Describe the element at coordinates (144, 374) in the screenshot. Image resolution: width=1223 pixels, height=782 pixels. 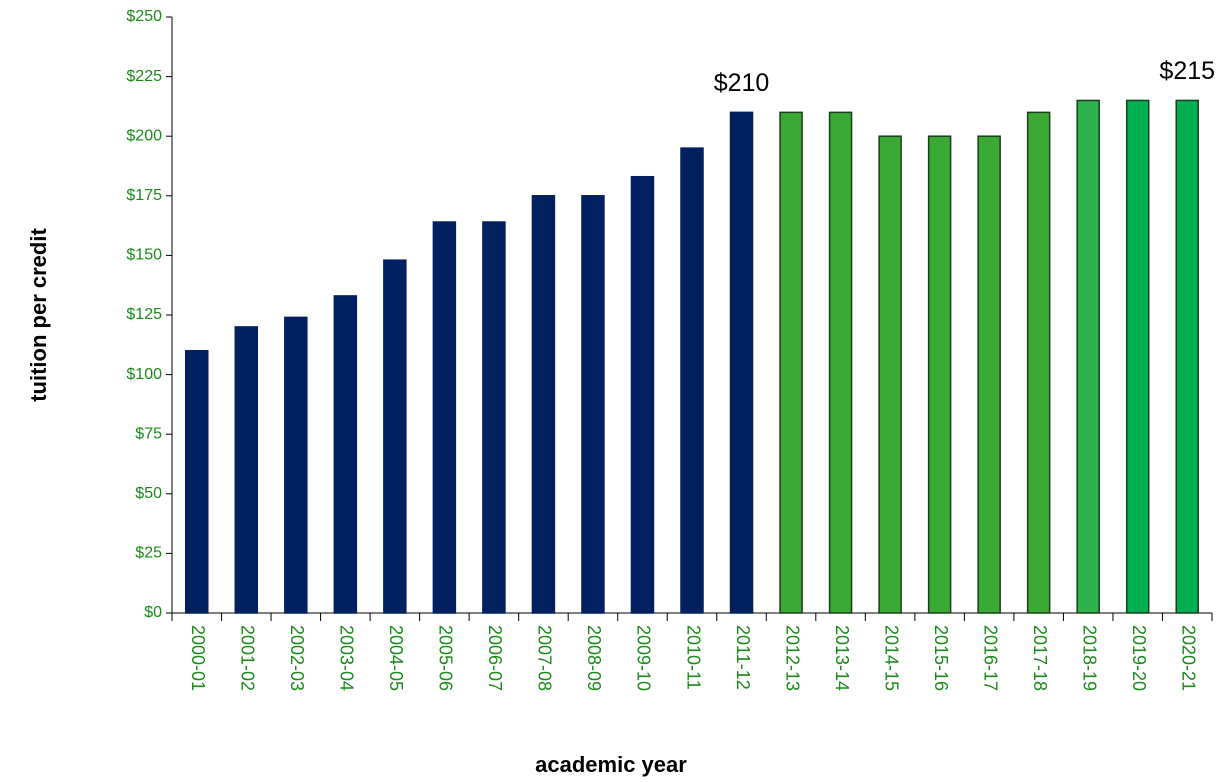
I see `y-tick-label: $100` at that location.